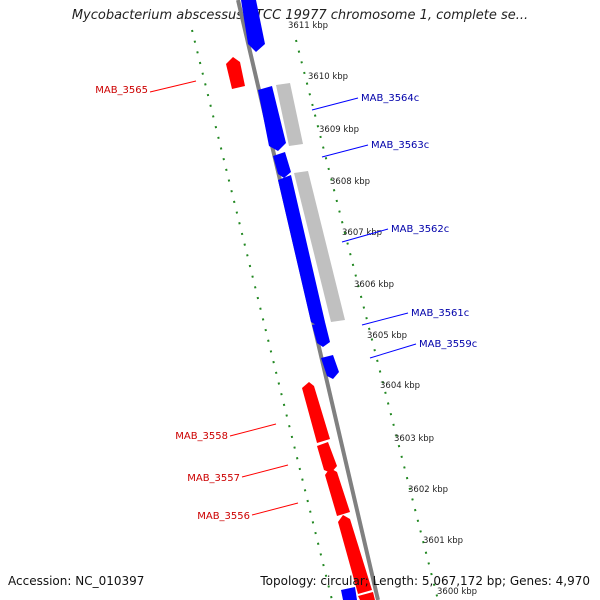 Image resolution: width=600 pixels, height=600 pixels. Describe the element at coordinates (272, 118) in the screenshot. I see `gene-3564c` at that location.